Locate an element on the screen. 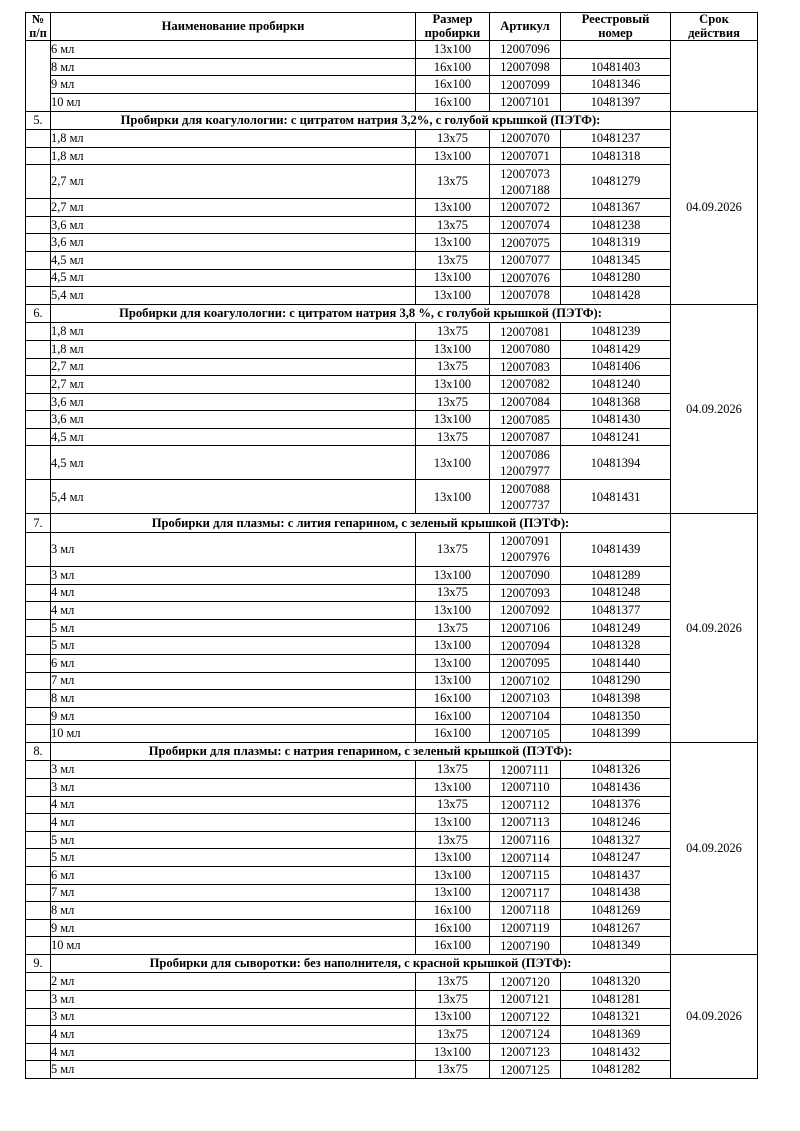 The width and height of the screenshot is (800, 1131). article-list: 12007098 is located at coordinates (525, 67).